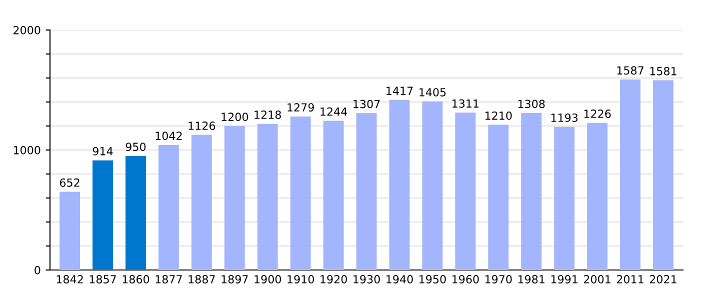  I want to click on x-tick-label: 1900, so click(267, 279).